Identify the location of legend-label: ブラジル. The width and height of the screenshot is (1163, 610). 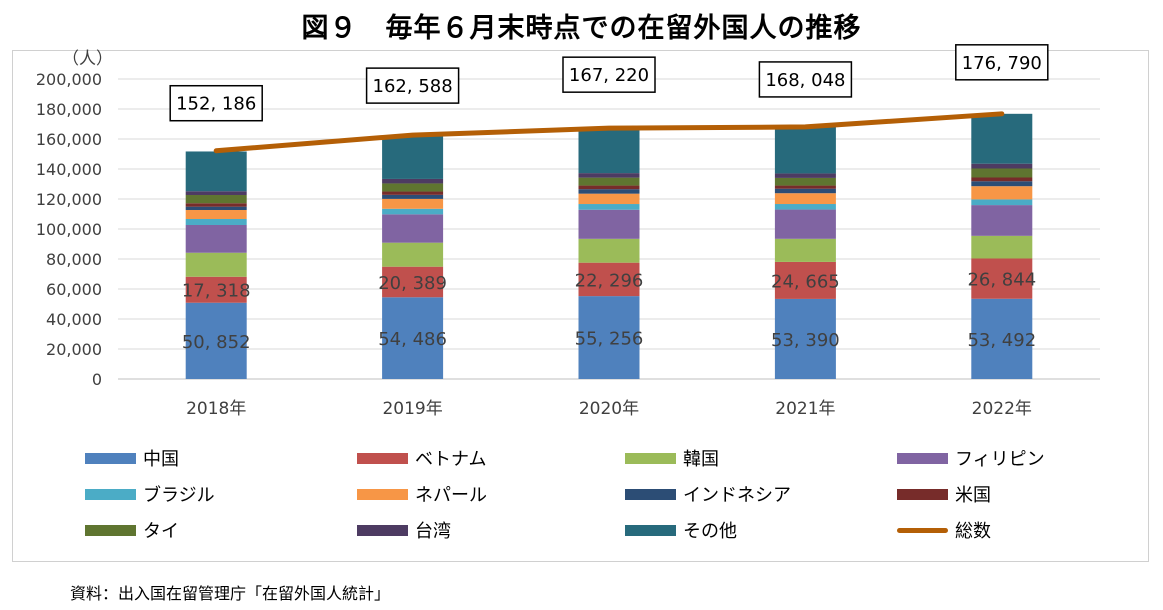
(179, 495).